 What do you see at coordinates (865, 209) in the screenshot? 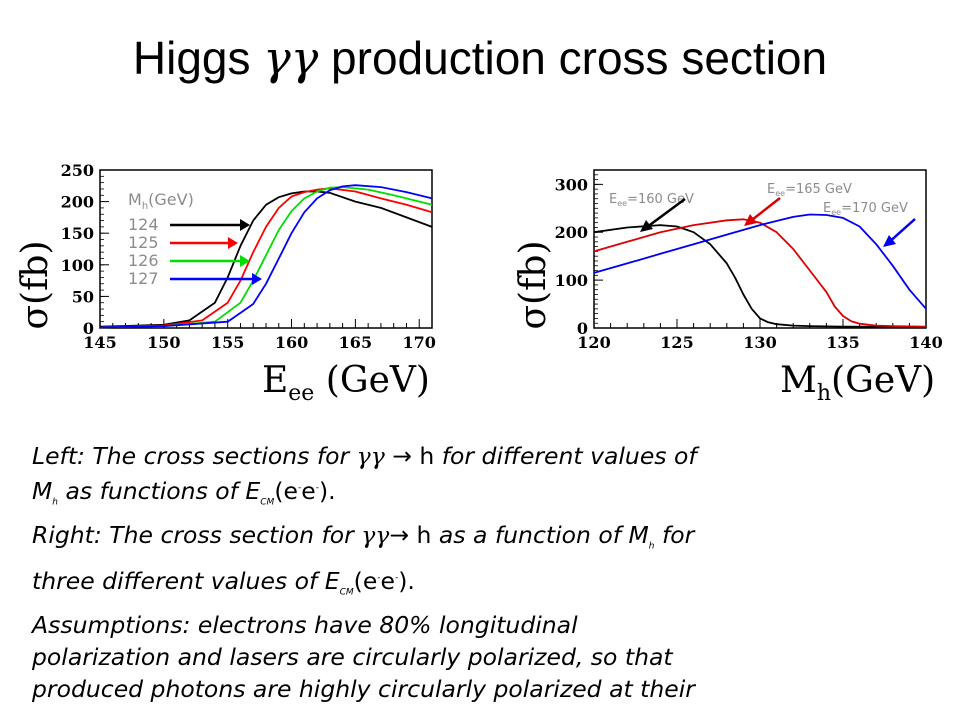
I see `annotation-170: Eee=170 GeV` at bounding box center [865, 209].